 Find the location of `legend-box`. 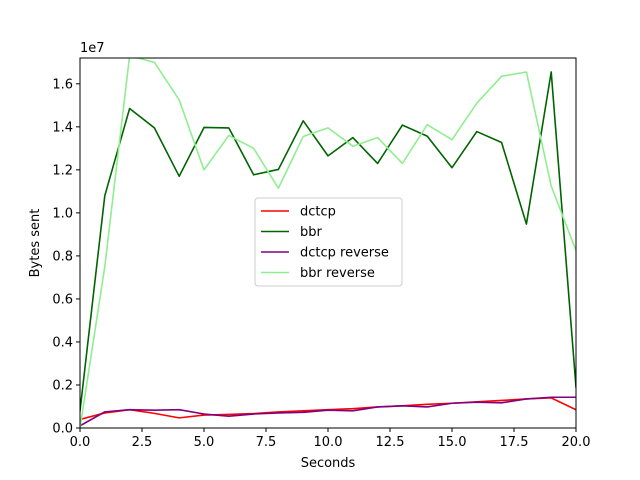

legend-box is located at coordinates (328, 242).